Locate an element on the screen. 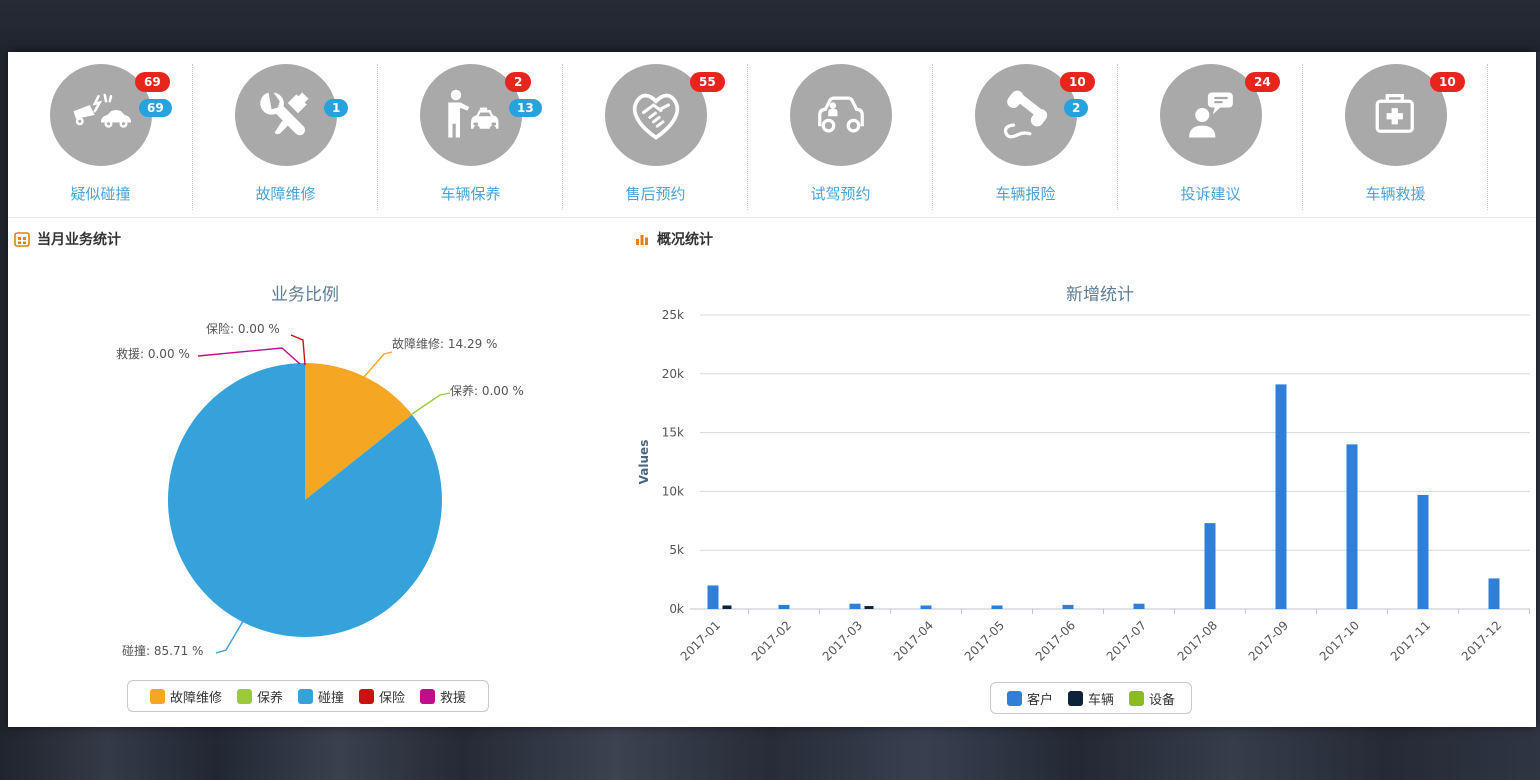 This screenshot has height=780, width=1540. first-aid-kit-icon is located at coordinates (1395, 115).